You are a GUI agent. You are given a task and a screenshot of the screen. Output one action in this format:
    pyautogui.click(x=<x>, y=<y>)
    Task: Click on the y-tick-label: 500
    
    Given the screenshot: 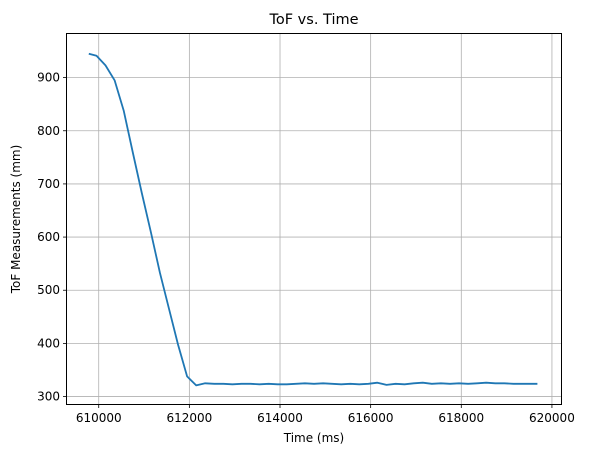 What is the action you would take?
    pyautogui.click(x=48, y=290)
    